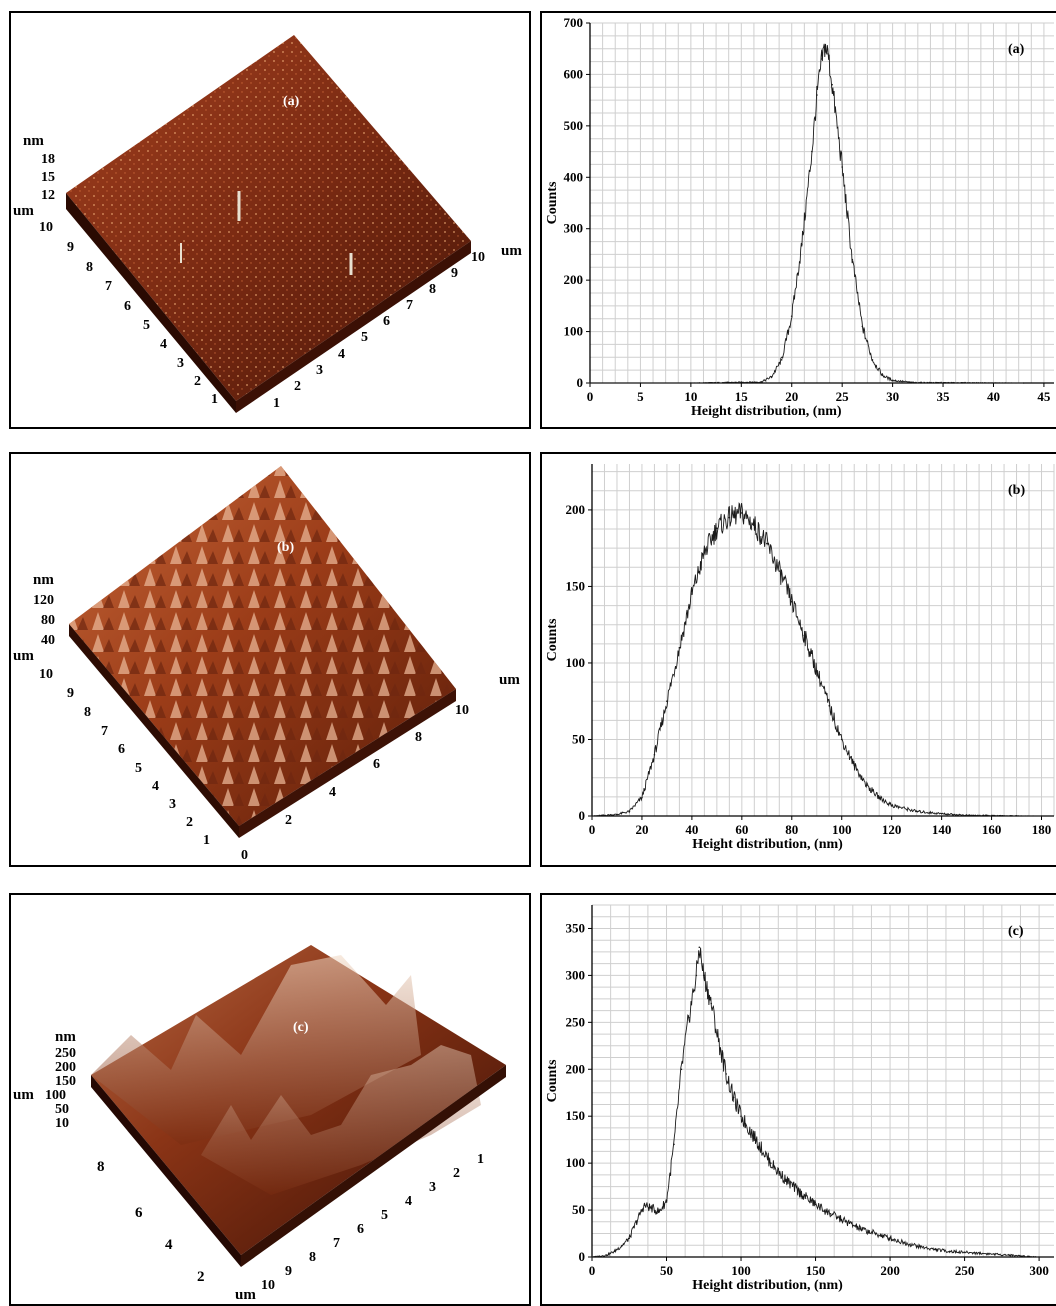 The width and height of the screenshot is (1056, 1306). What do you see at coordinates (55, 1095) in the screenshot?
I see `z-tick-c: 100` at bounding box center [55, 1095].